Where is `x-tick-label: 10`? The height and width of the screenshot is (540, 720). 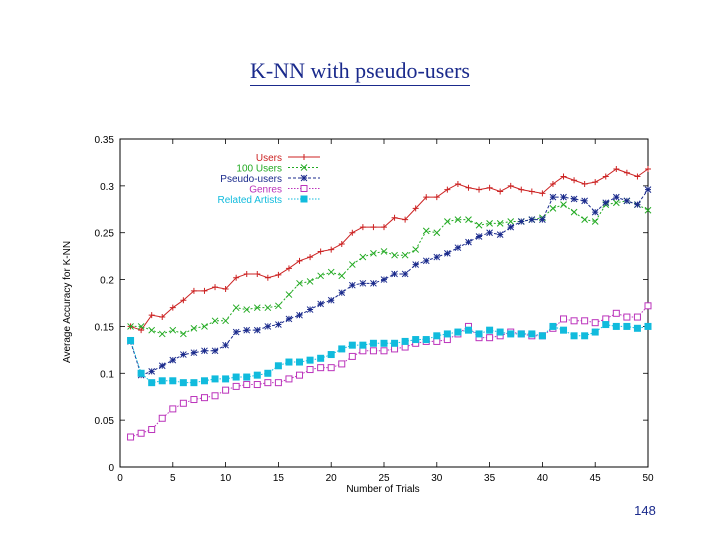
x-tick-label: 10 is located at coordinates (226, 478).